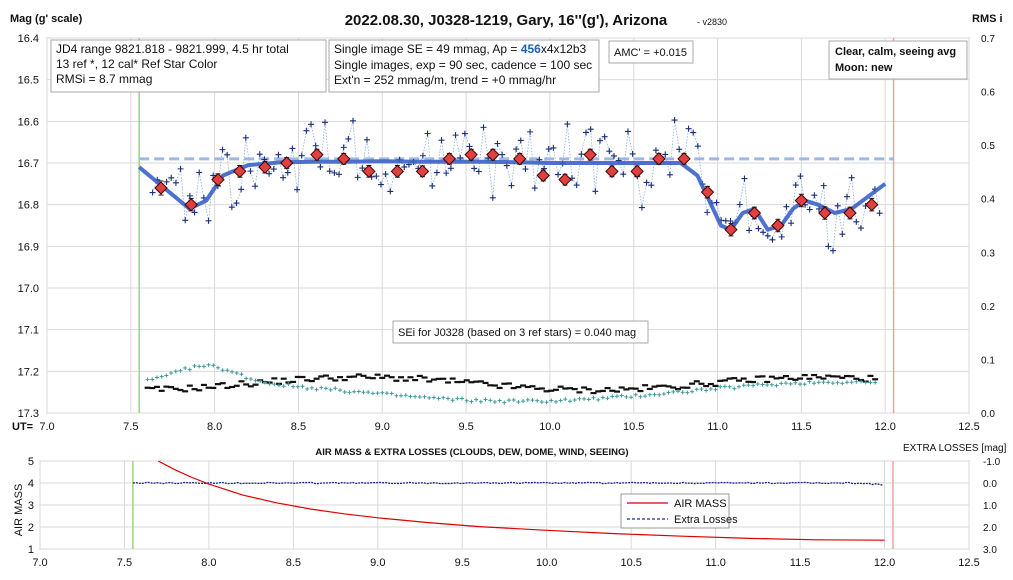  I want to click on y-axis-label: Mag (g' scale), so click(46, 19).